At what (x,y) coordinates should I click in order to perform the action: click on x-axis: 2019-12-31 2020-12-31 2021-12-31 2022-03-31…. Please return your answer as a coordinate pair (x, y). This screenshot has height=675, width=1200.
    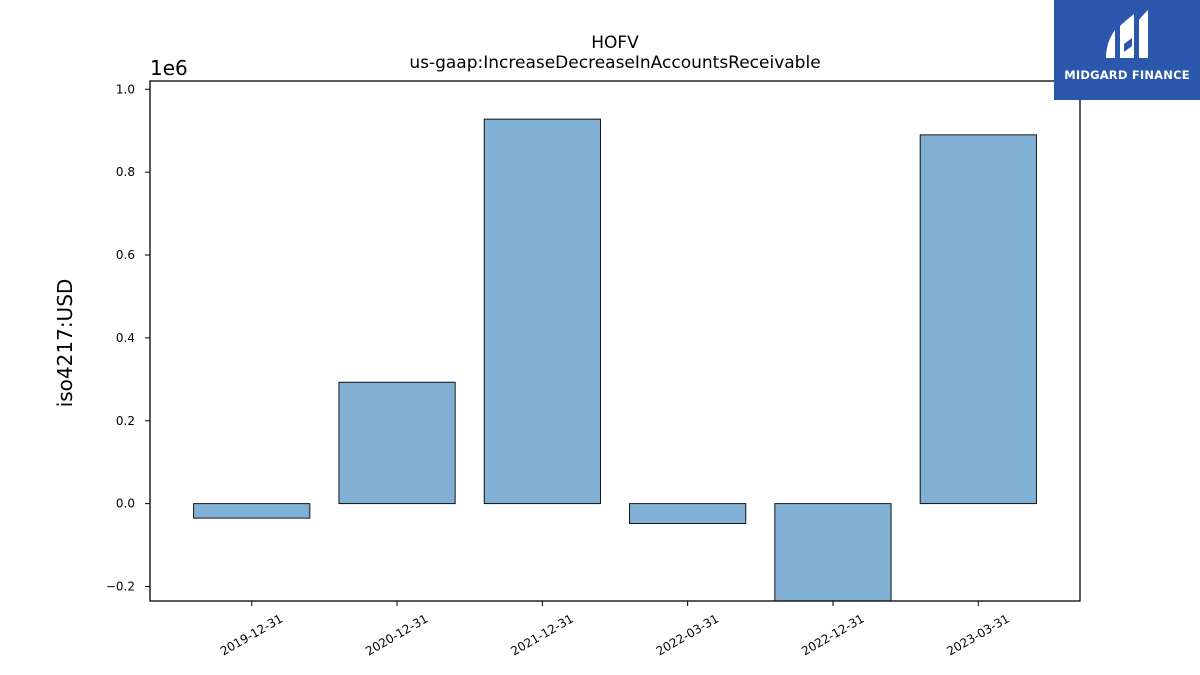
    Looking at the image, I should click on (615, 629).